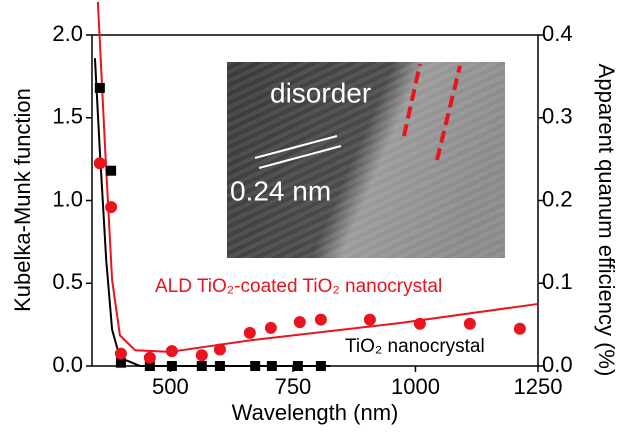  What do you see at coordinates (315, 412) in the screenshot?
I see `x-axis-label: Wavelength (nm)` at bounding box center [315, 412].